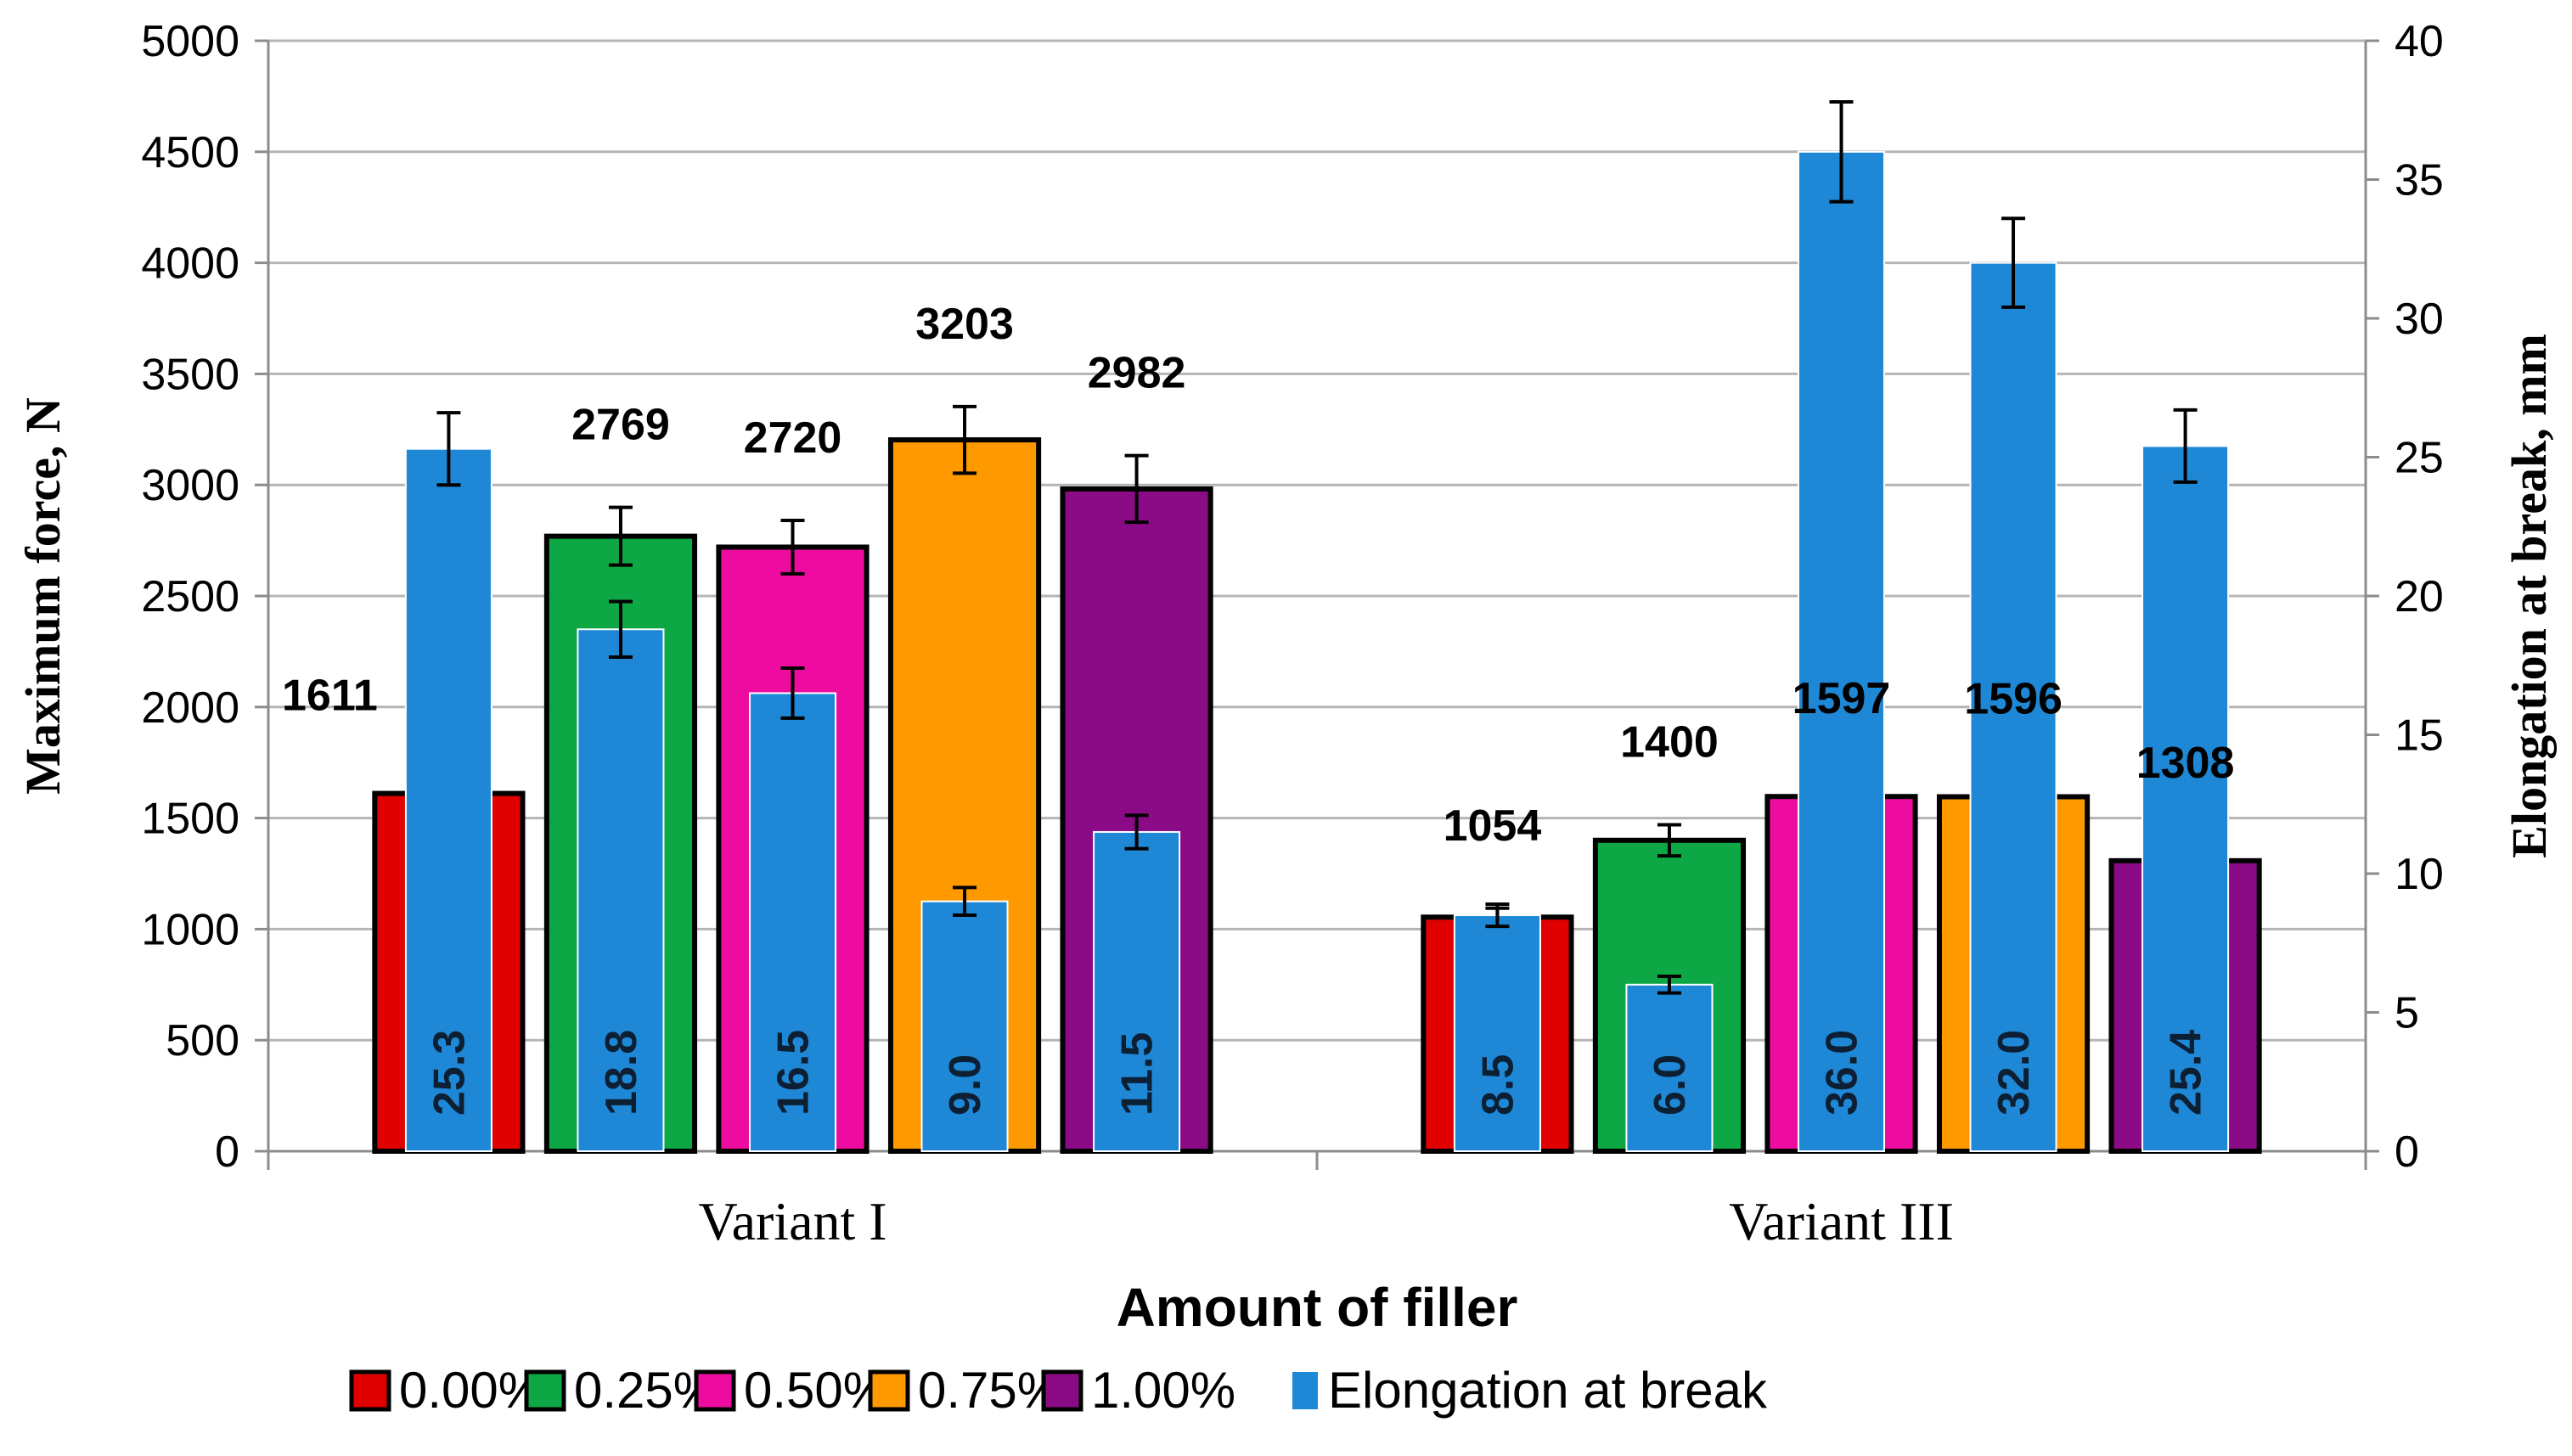  What do you see at coordinates (190, 929) in the screenshot?
I see `y-tick-label: 1000` at bounding box center [190, 929].